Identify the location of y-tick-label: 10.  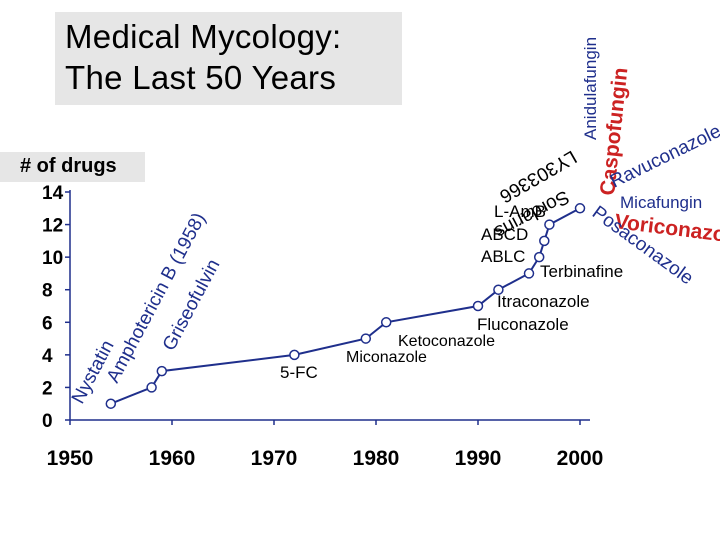
(52, 258).